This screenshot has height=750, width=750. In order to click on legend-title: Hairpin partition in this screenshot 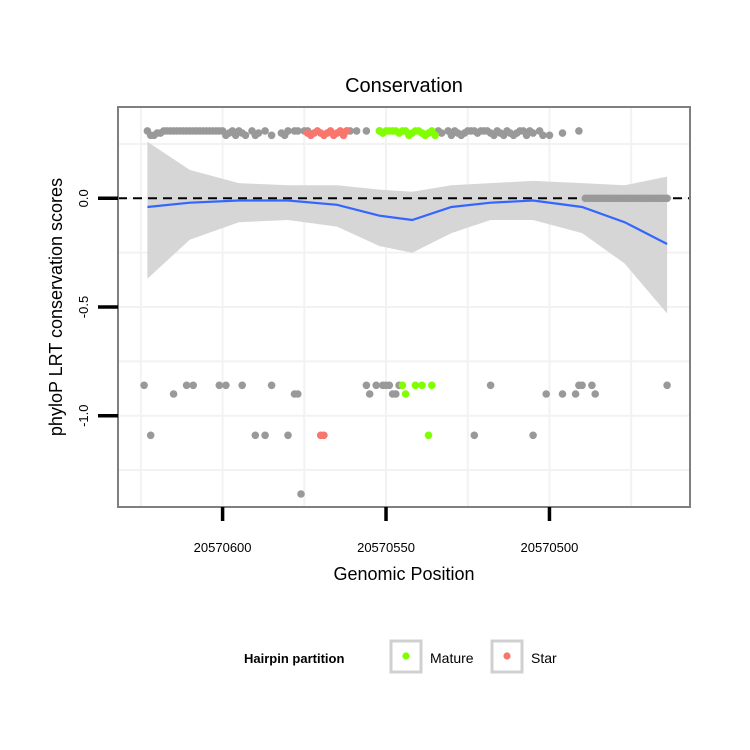, I will do `click(294, 658)`.